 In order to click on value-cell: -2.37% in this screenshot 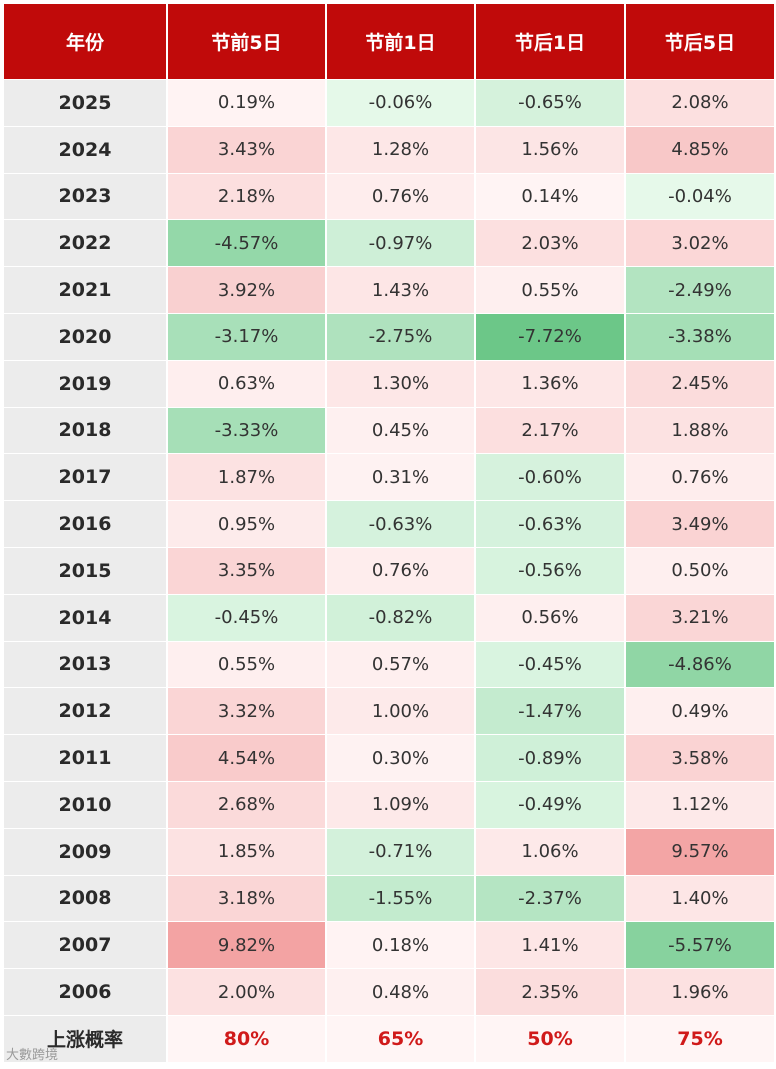, I will do `click(550, 898)`.